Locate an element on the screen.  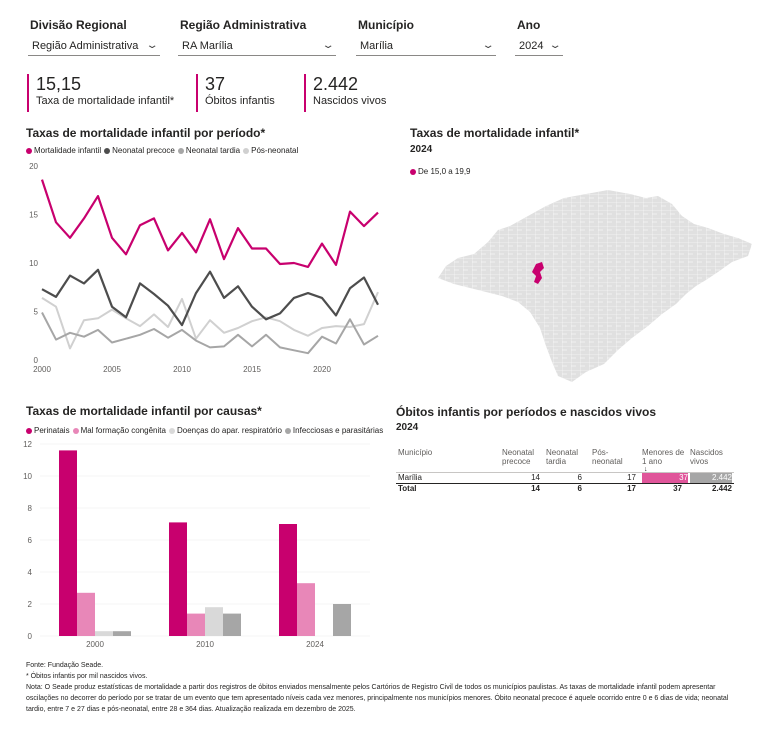
bar-2000-infecciosas-e-parasit-rias is located at coordinates (122, 633).